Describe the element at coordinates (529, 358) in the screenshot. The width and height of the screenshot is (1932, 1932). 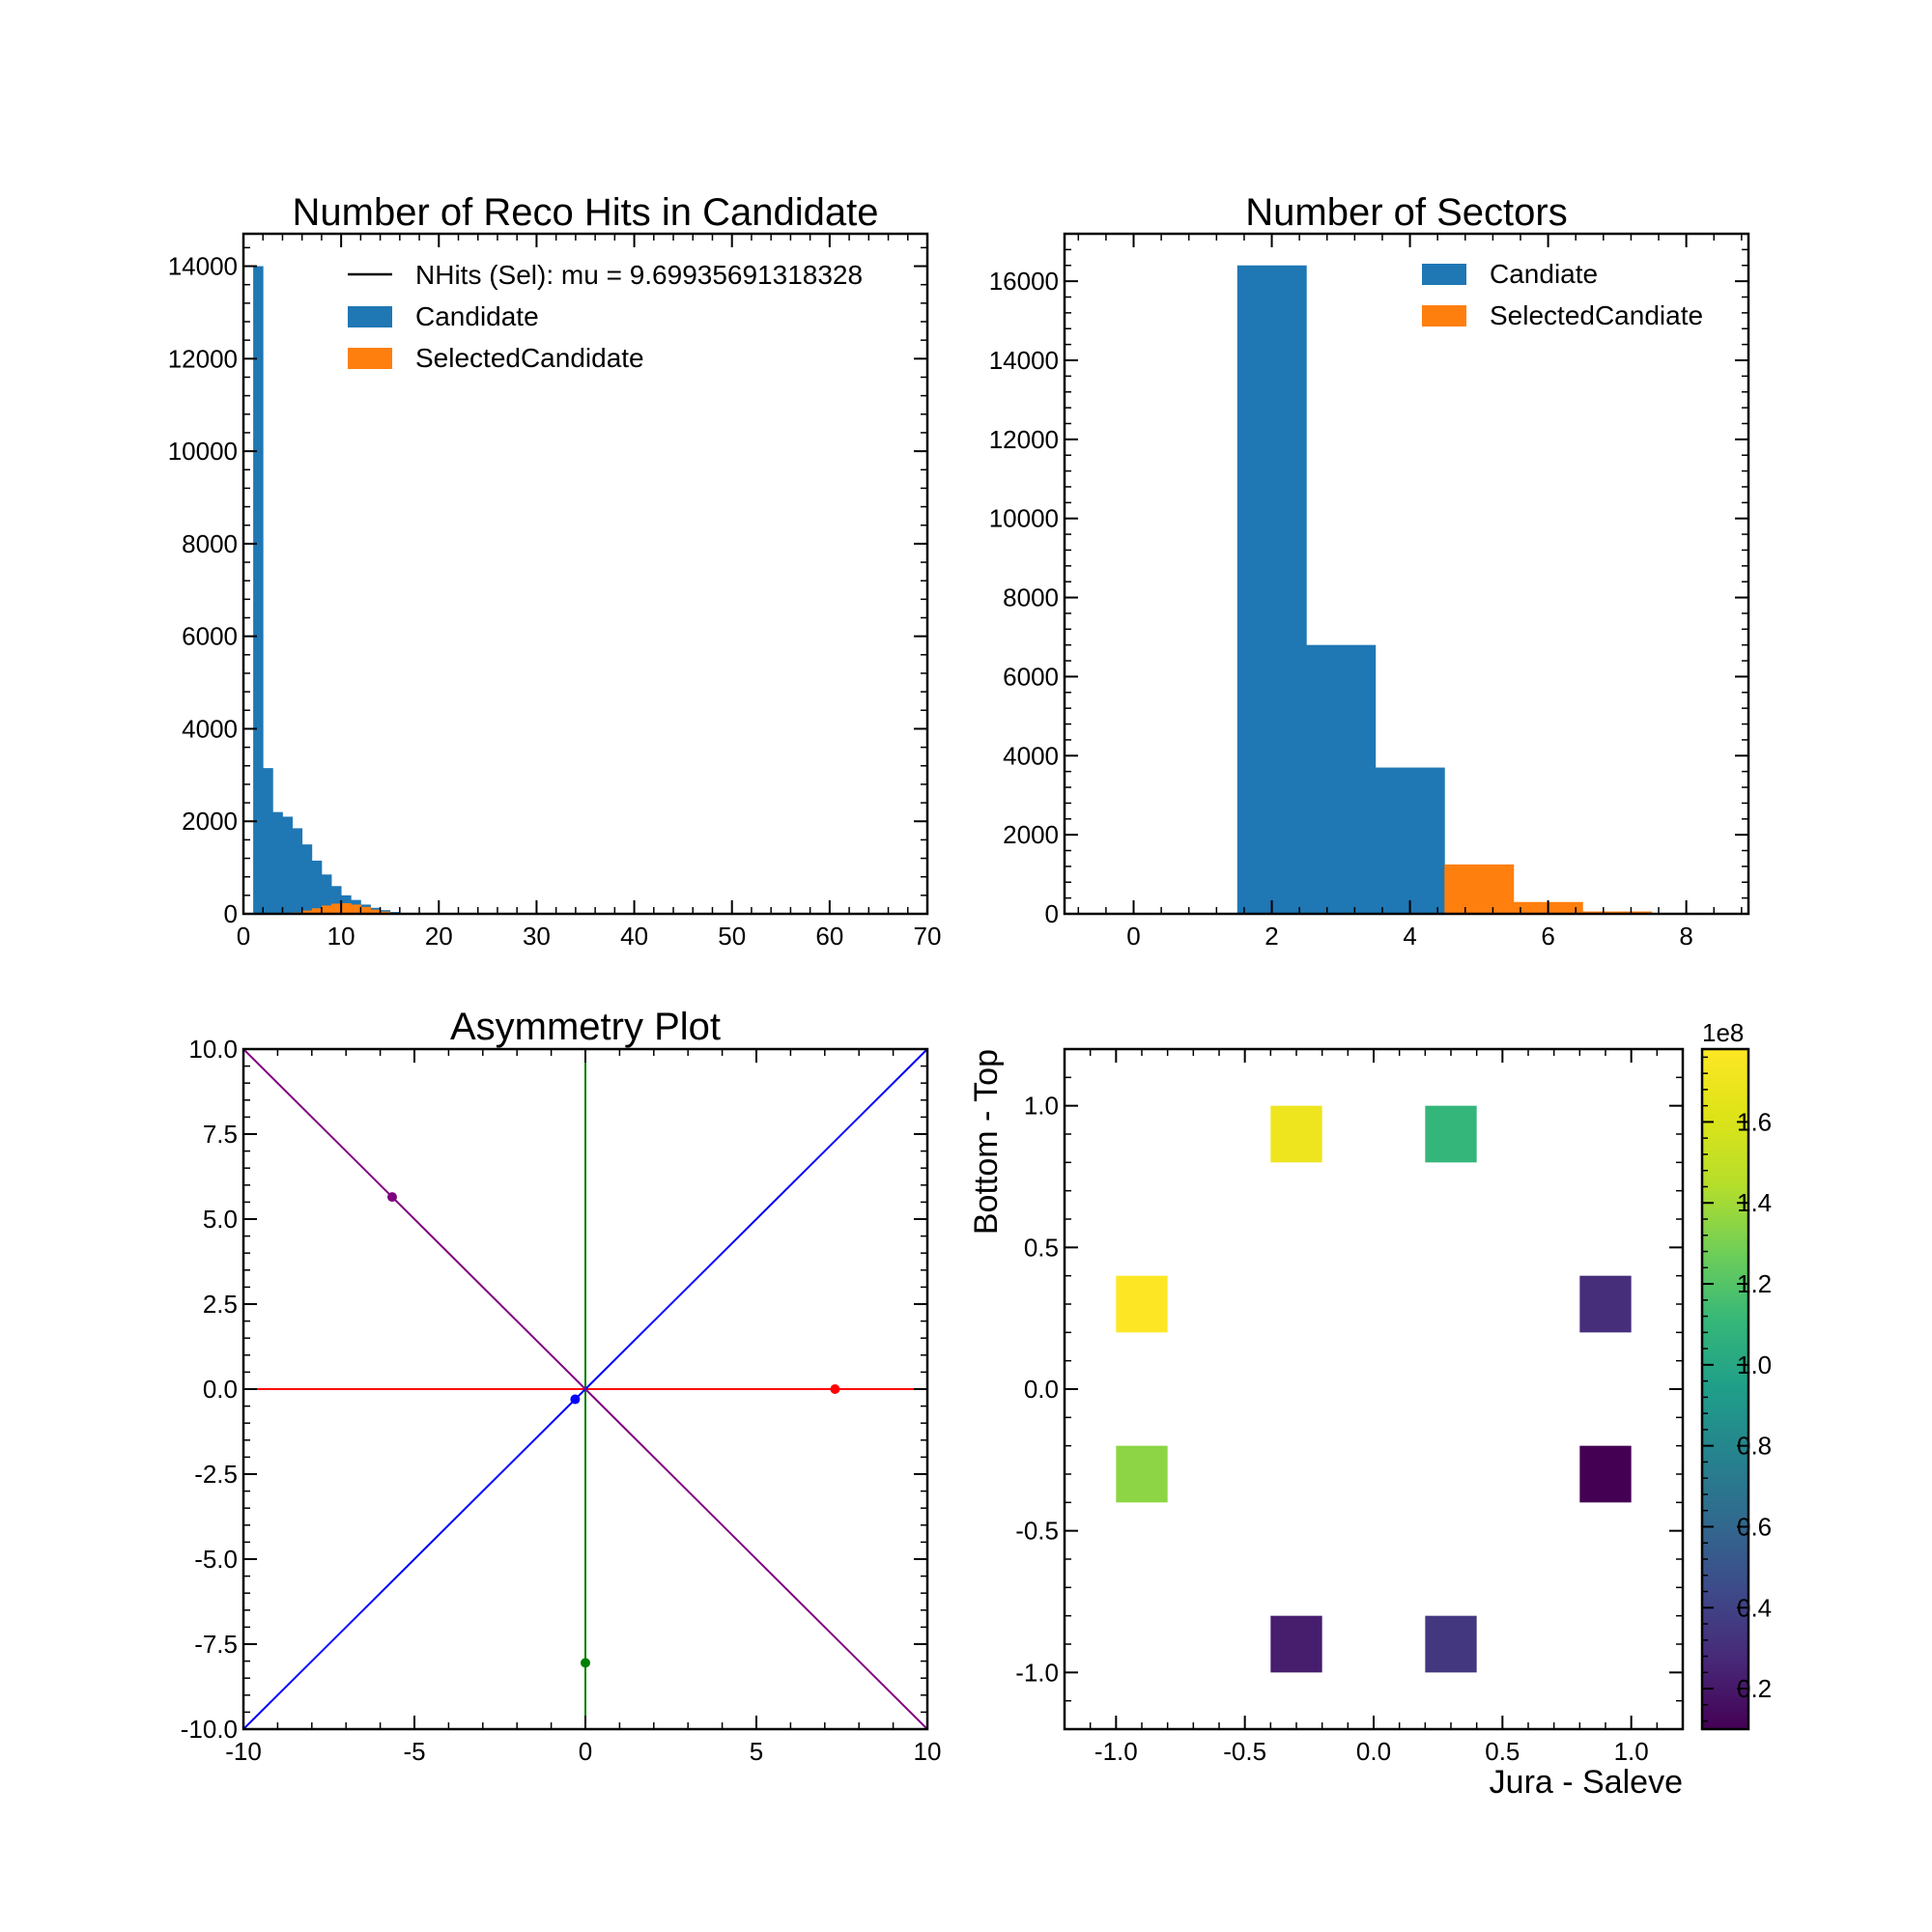
I see `legend-label-selected: SelectedCandidate` at that location.